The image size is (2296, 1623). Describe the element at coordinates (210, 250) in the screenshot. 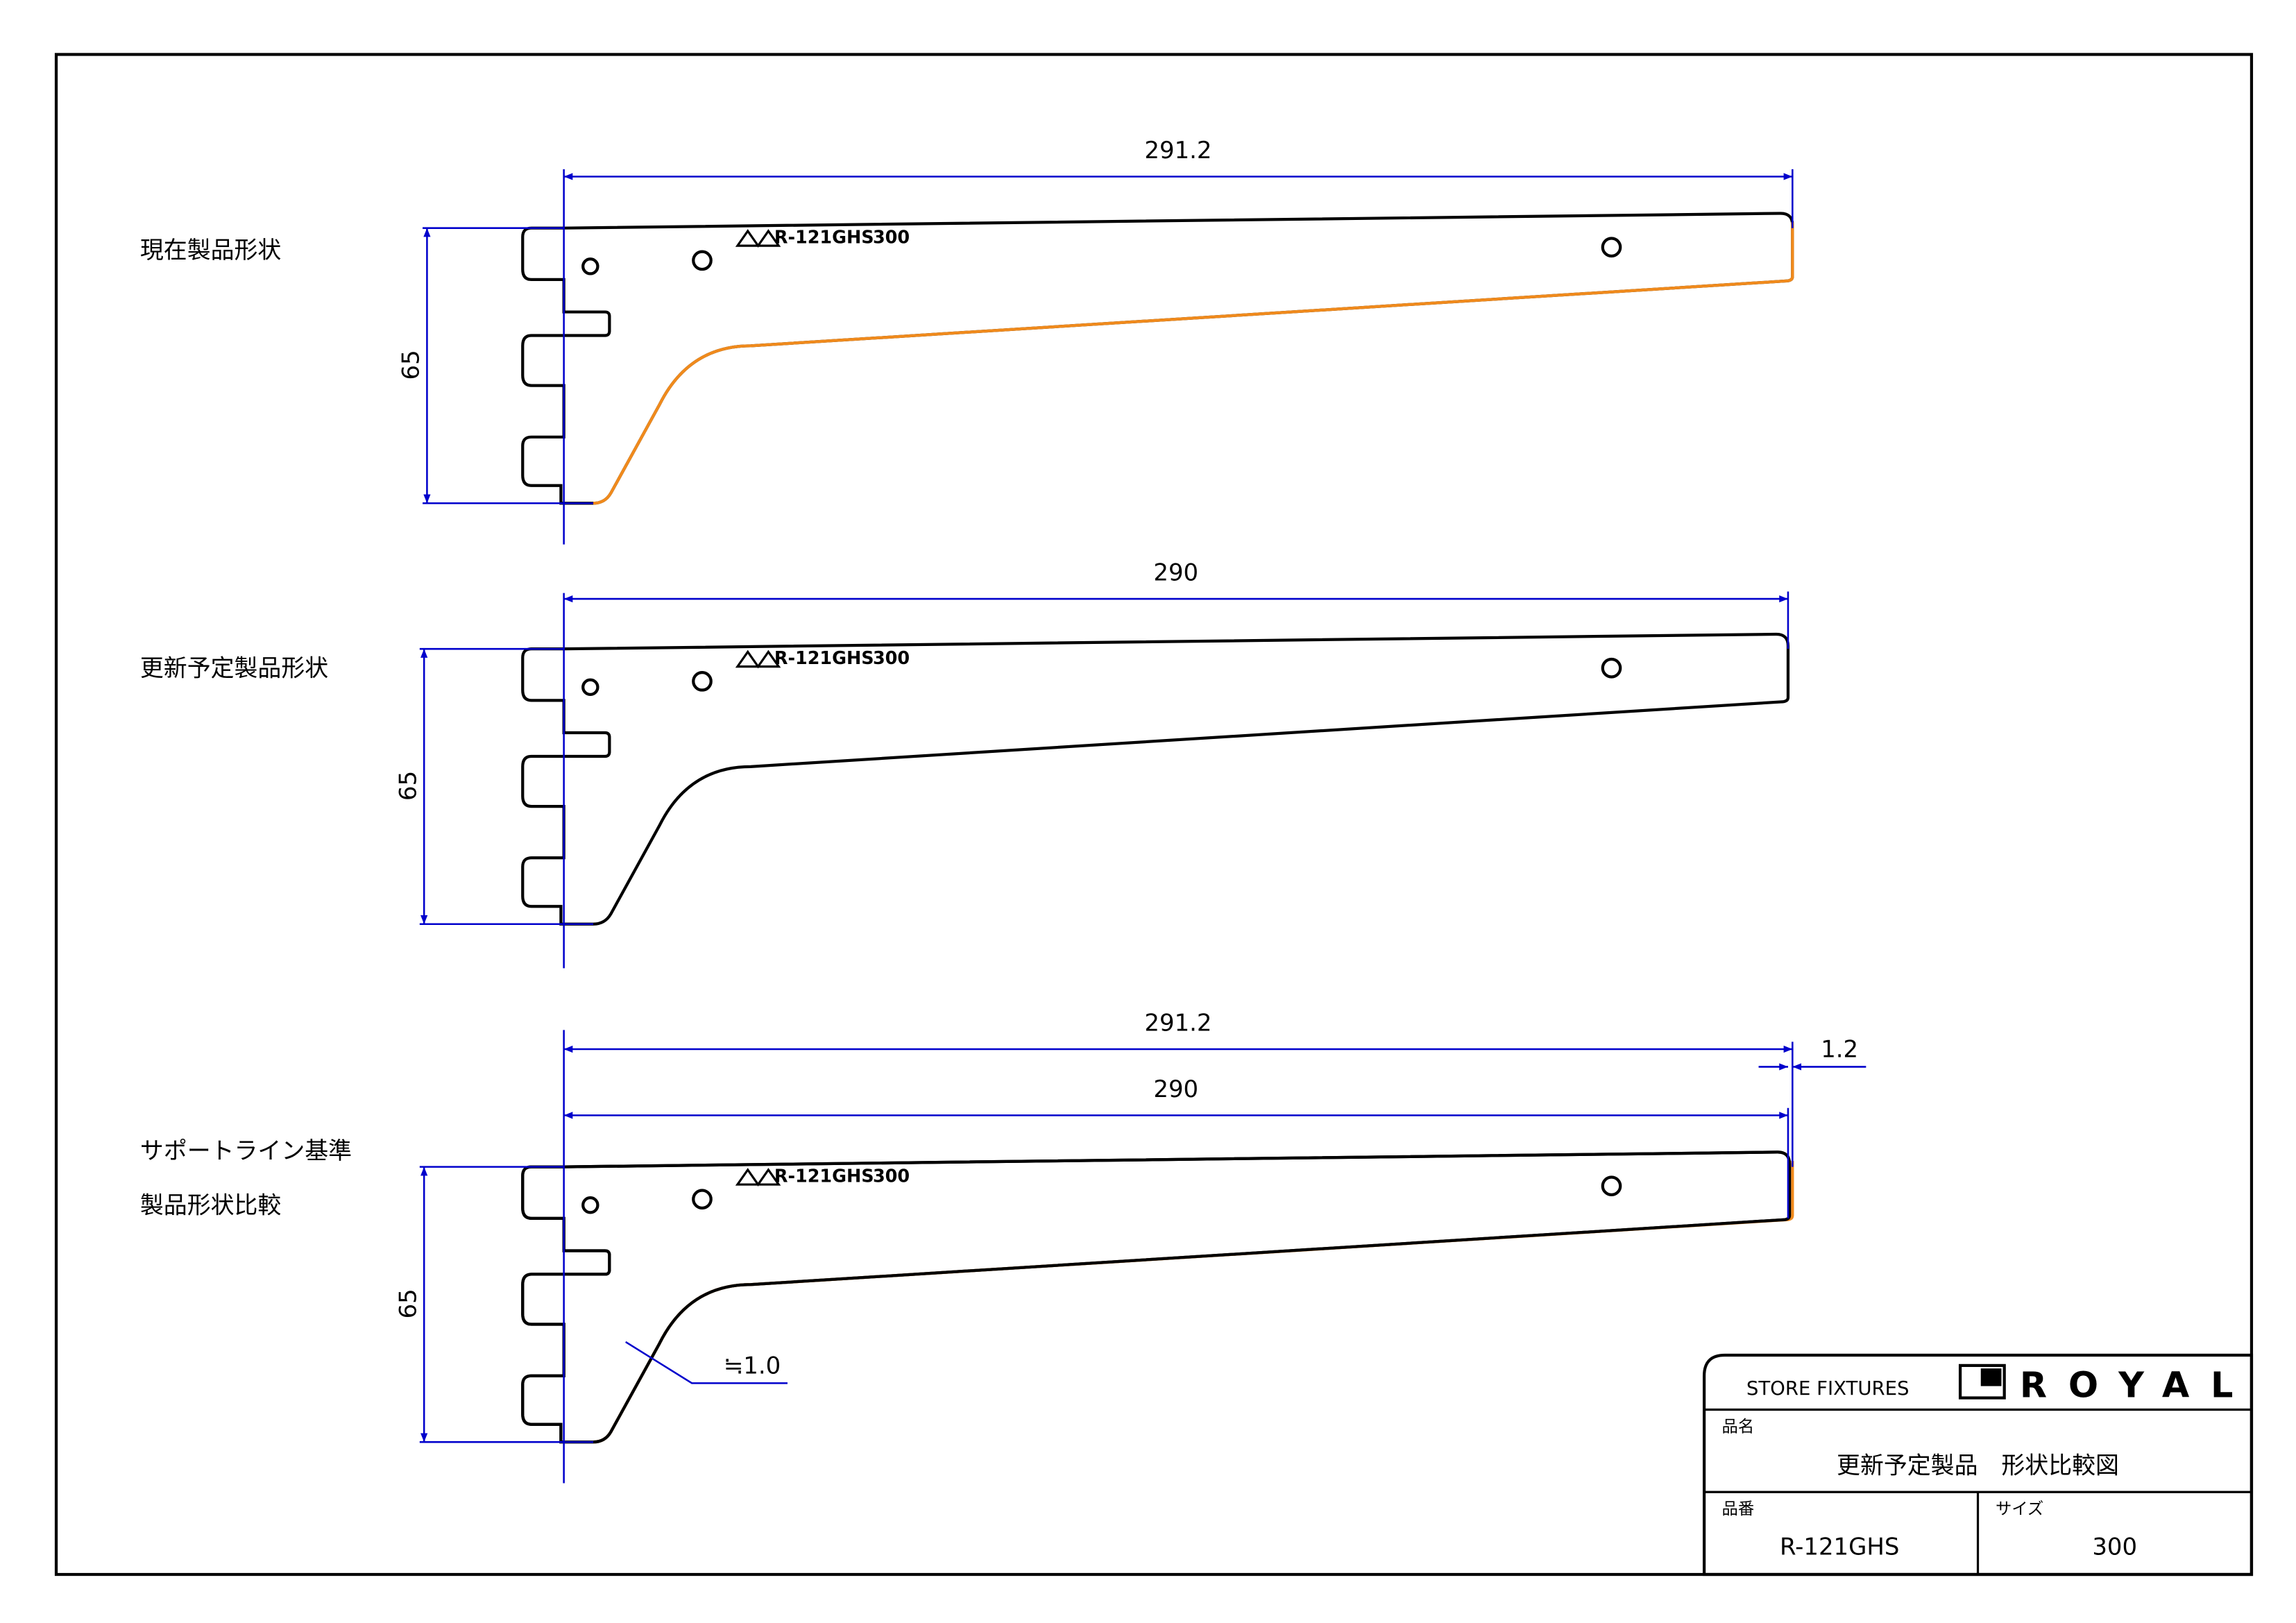

I see `view-label: 現在製品形状` at that location.